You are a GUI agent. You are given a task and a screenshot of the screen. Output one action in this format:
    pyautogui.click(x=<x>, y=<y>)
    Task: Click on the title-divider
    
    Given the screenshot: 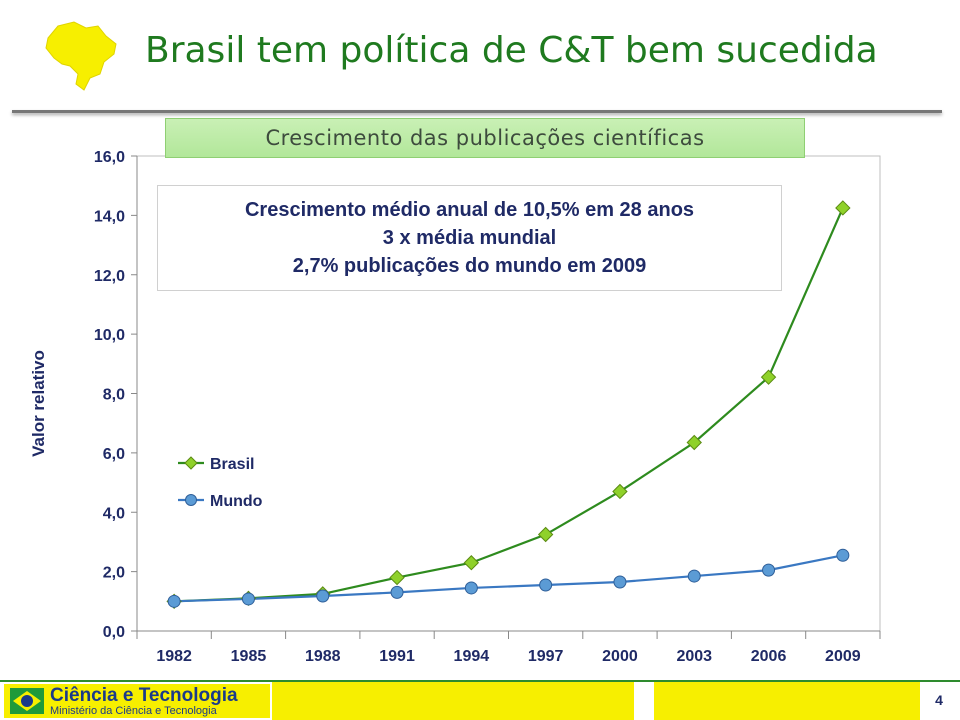 What is the action you would take?
    pyautogui.click(x=477, y=111)
    